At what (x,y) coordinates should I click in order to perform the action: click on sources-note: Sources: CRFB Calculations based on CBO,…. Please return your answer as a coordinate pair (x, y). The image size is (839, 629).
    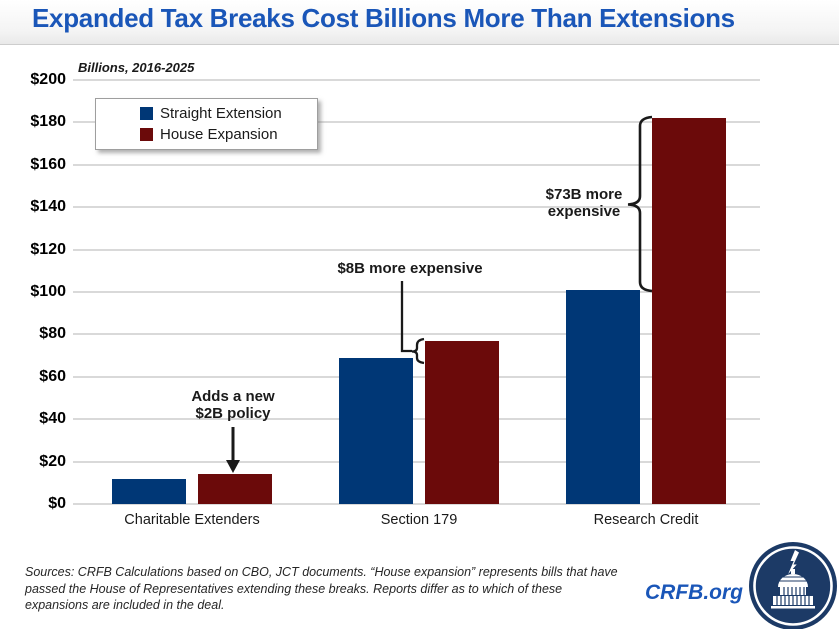
    Looking at the image, I should click on (321, 588).